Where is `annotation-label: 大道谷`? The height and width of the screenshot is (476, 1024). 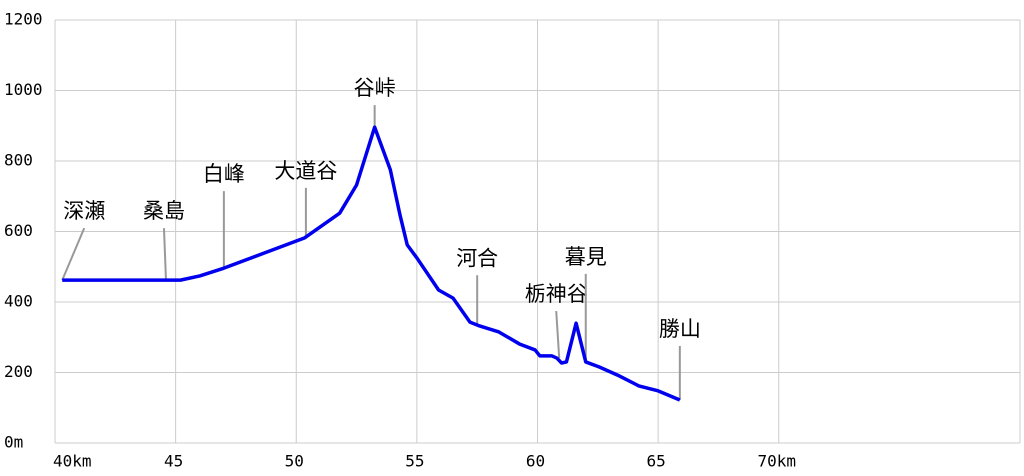
annotation-label: 大道谷 is located at coordinates (305, 171).